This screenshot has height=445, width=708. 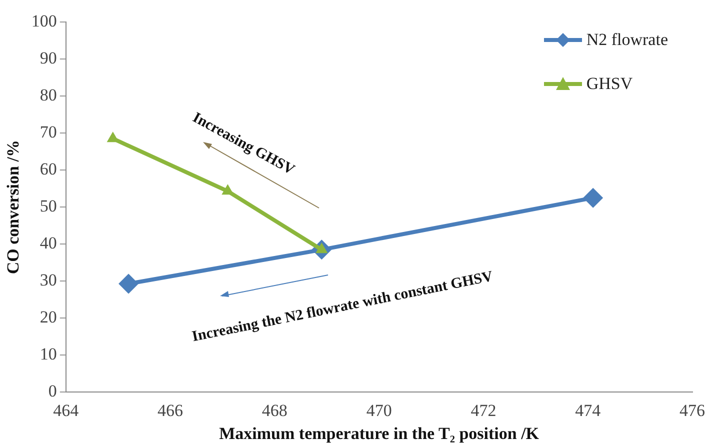 What do you see at coordinates (48, 206) in the screenshot?
I see `y-tick-label: 50` at bounding box center [48, 206].